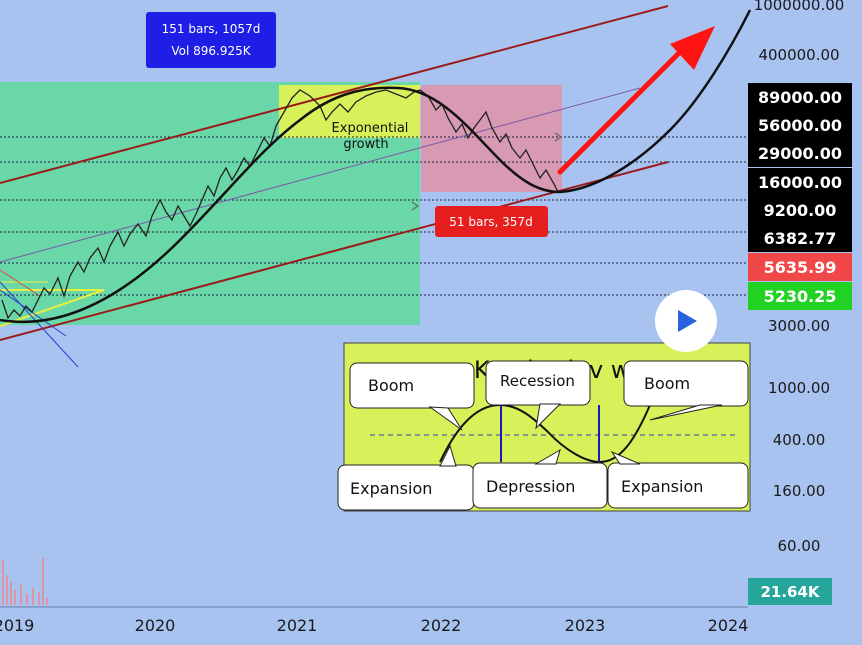  I want to click on price-tag-7: 5230.25, so click(800, 296).